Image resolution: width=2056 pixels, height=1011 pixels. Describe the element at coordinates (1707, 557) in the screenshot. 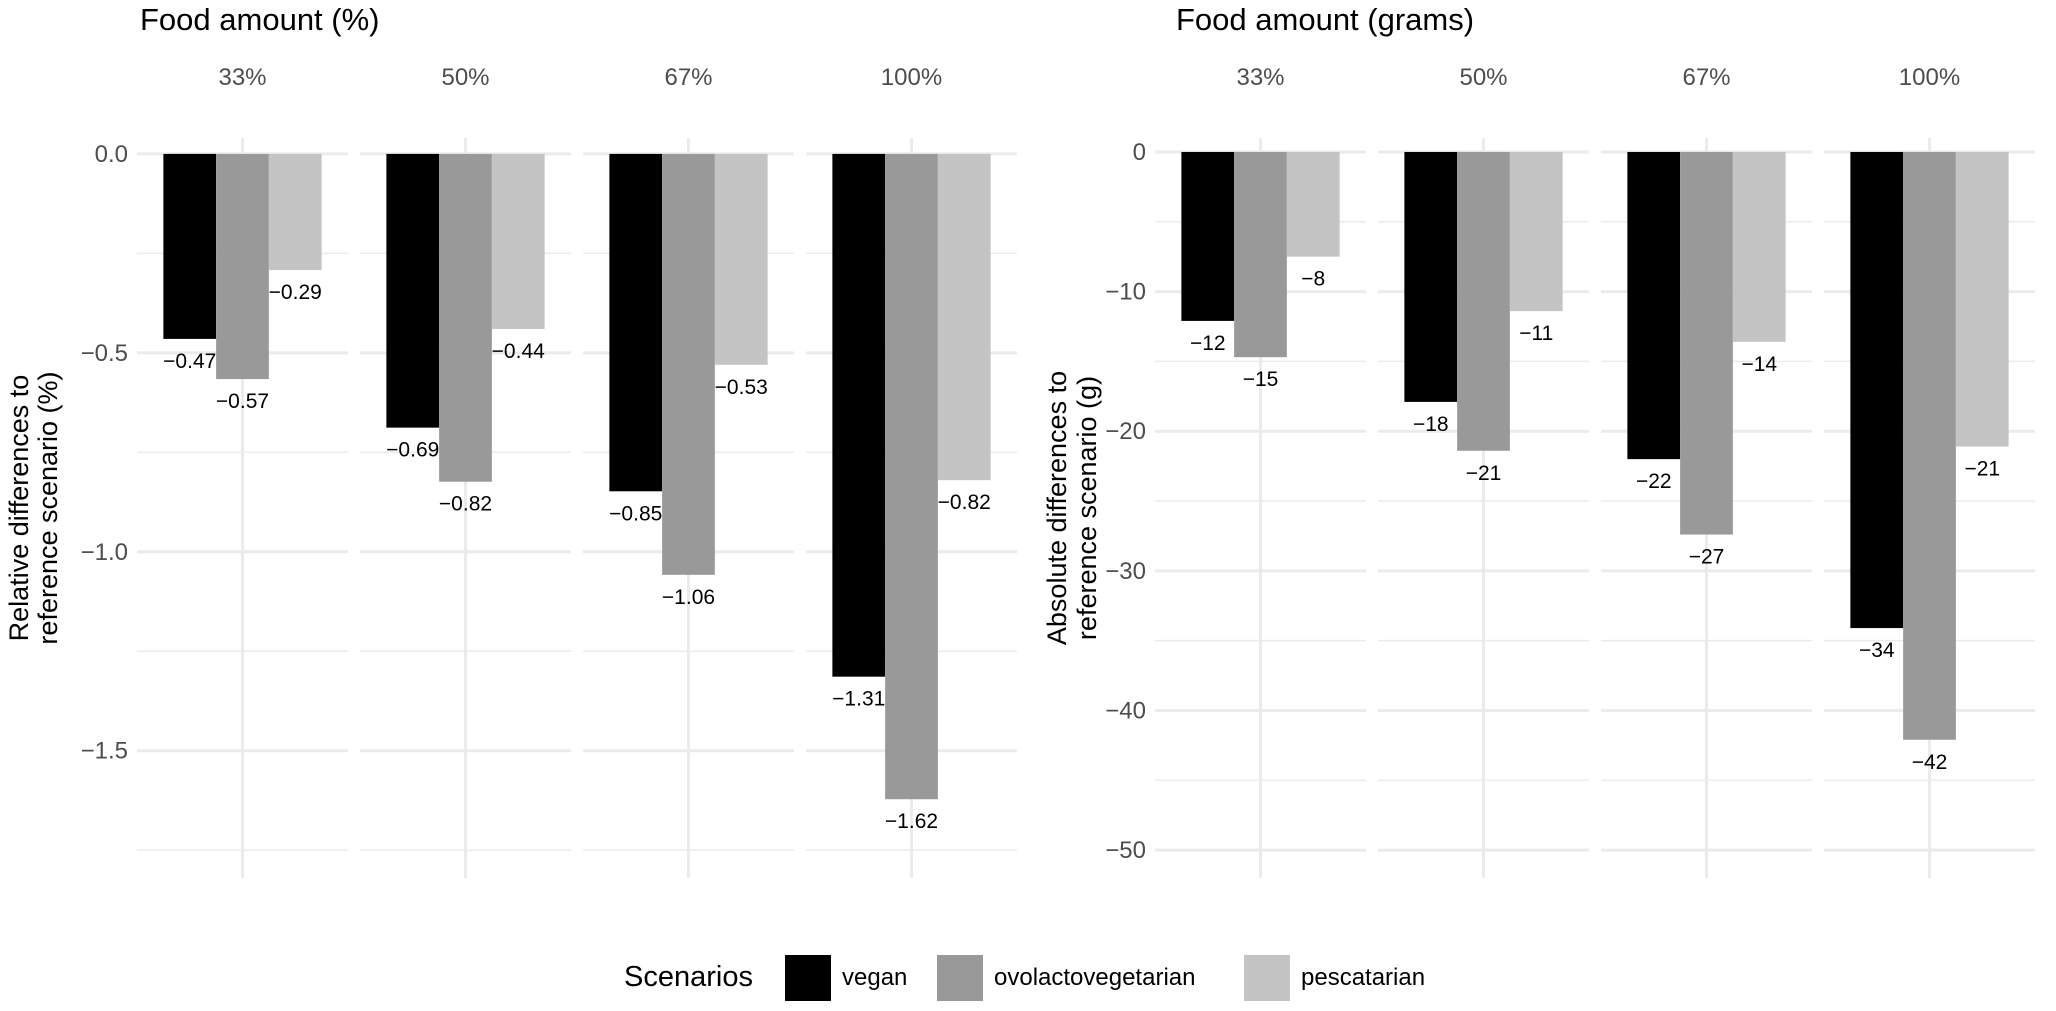

I see `data-label-ovolactovegetarian: −27` at that location.